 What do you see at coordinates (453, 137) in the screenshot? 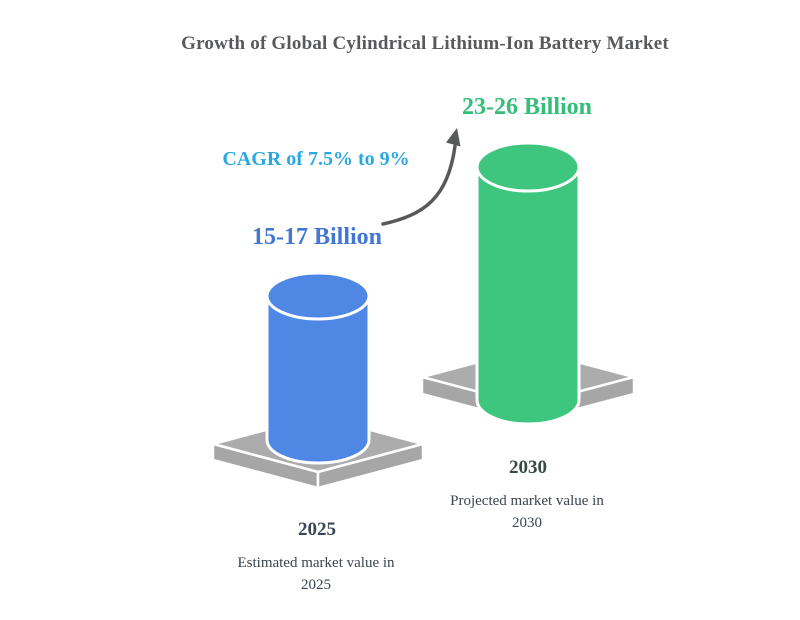
I see `growth-arrow-head` at bounding box center [453, 137].